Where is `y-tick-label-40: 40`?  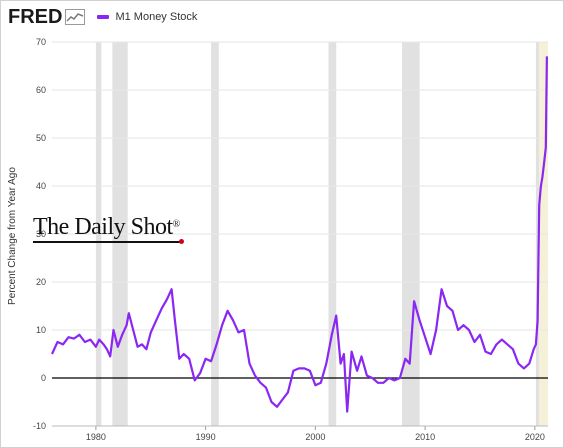 y-tick-label-40: 40 is located at coordinates (41, 186).